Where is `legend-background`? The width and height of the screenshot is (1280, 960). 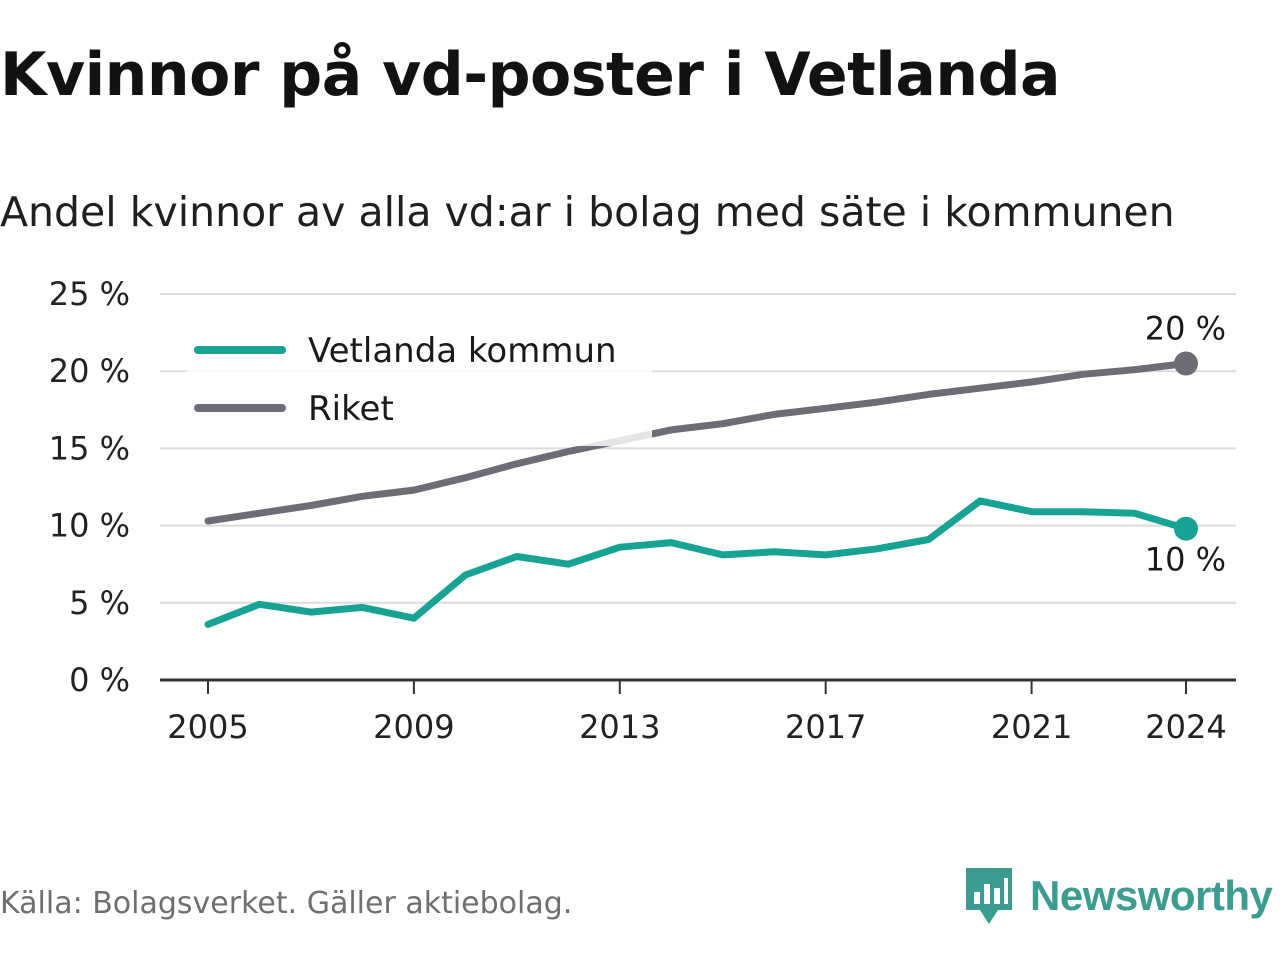 legend-background is located at coordinates (419, 382).